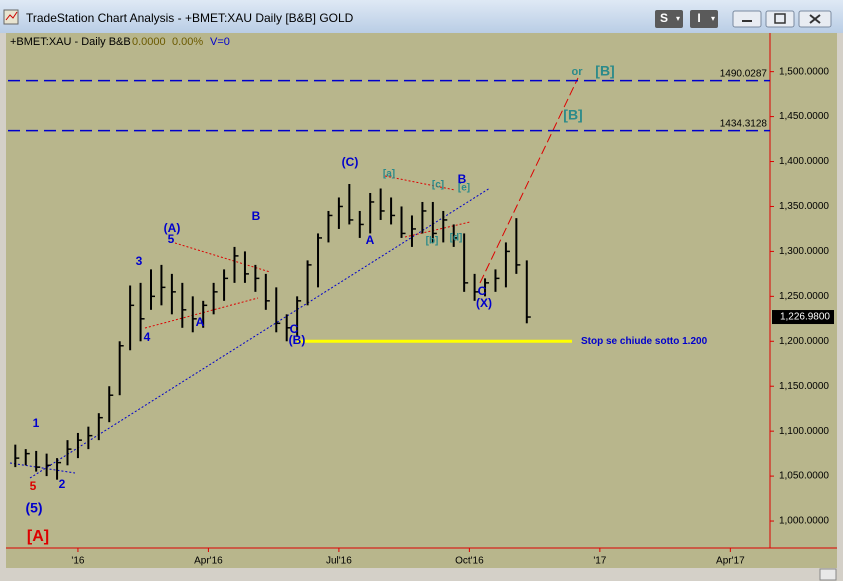 The image size is (843, 581). I want to click on y-tick-label: 1,050.0000, so click(804, 476).